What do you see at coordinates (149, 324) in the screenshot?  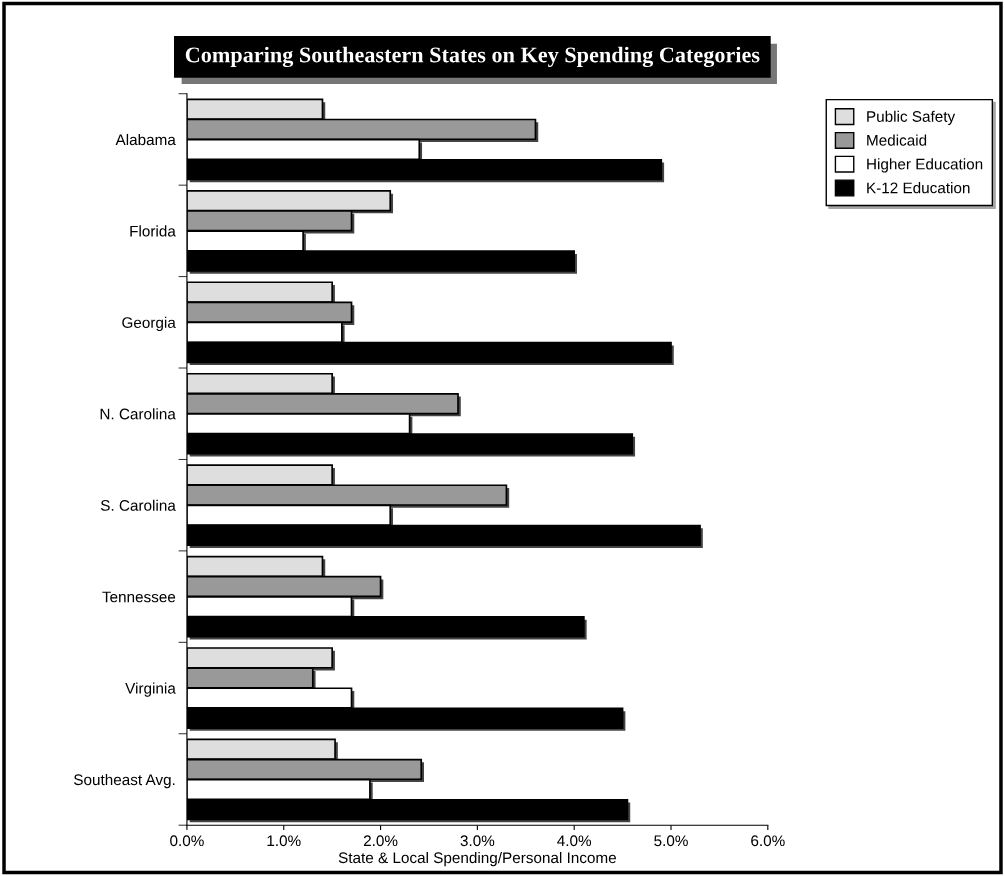 I see `y-tick-label: Georgia` at bounding box center [149, 324].